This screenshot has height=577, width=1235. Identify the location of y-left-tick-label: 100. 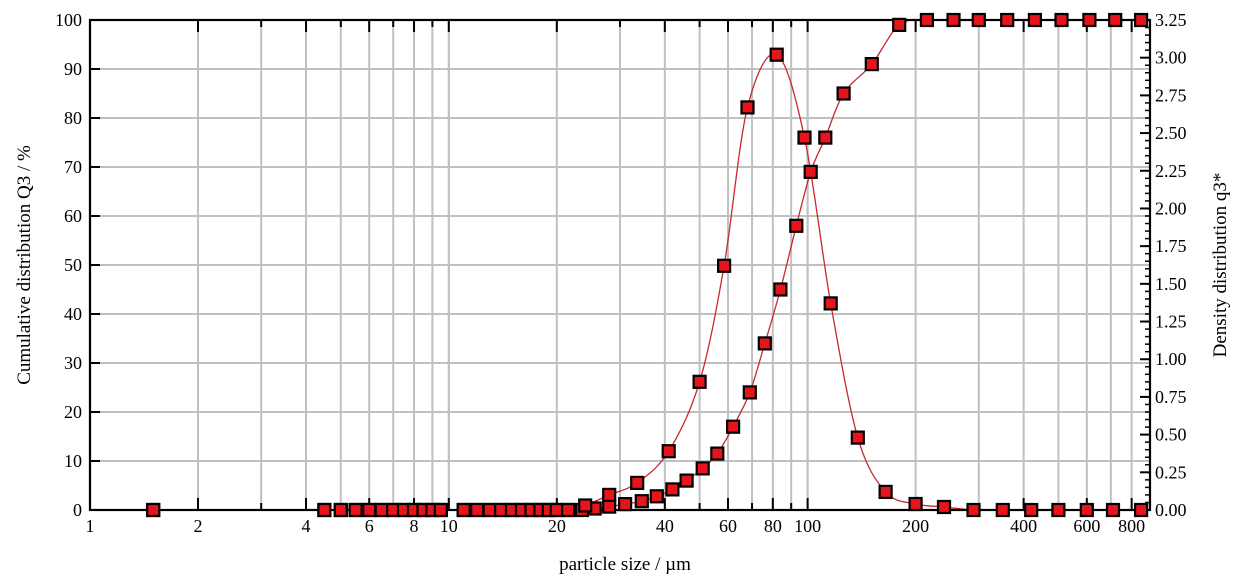
(68, 20).